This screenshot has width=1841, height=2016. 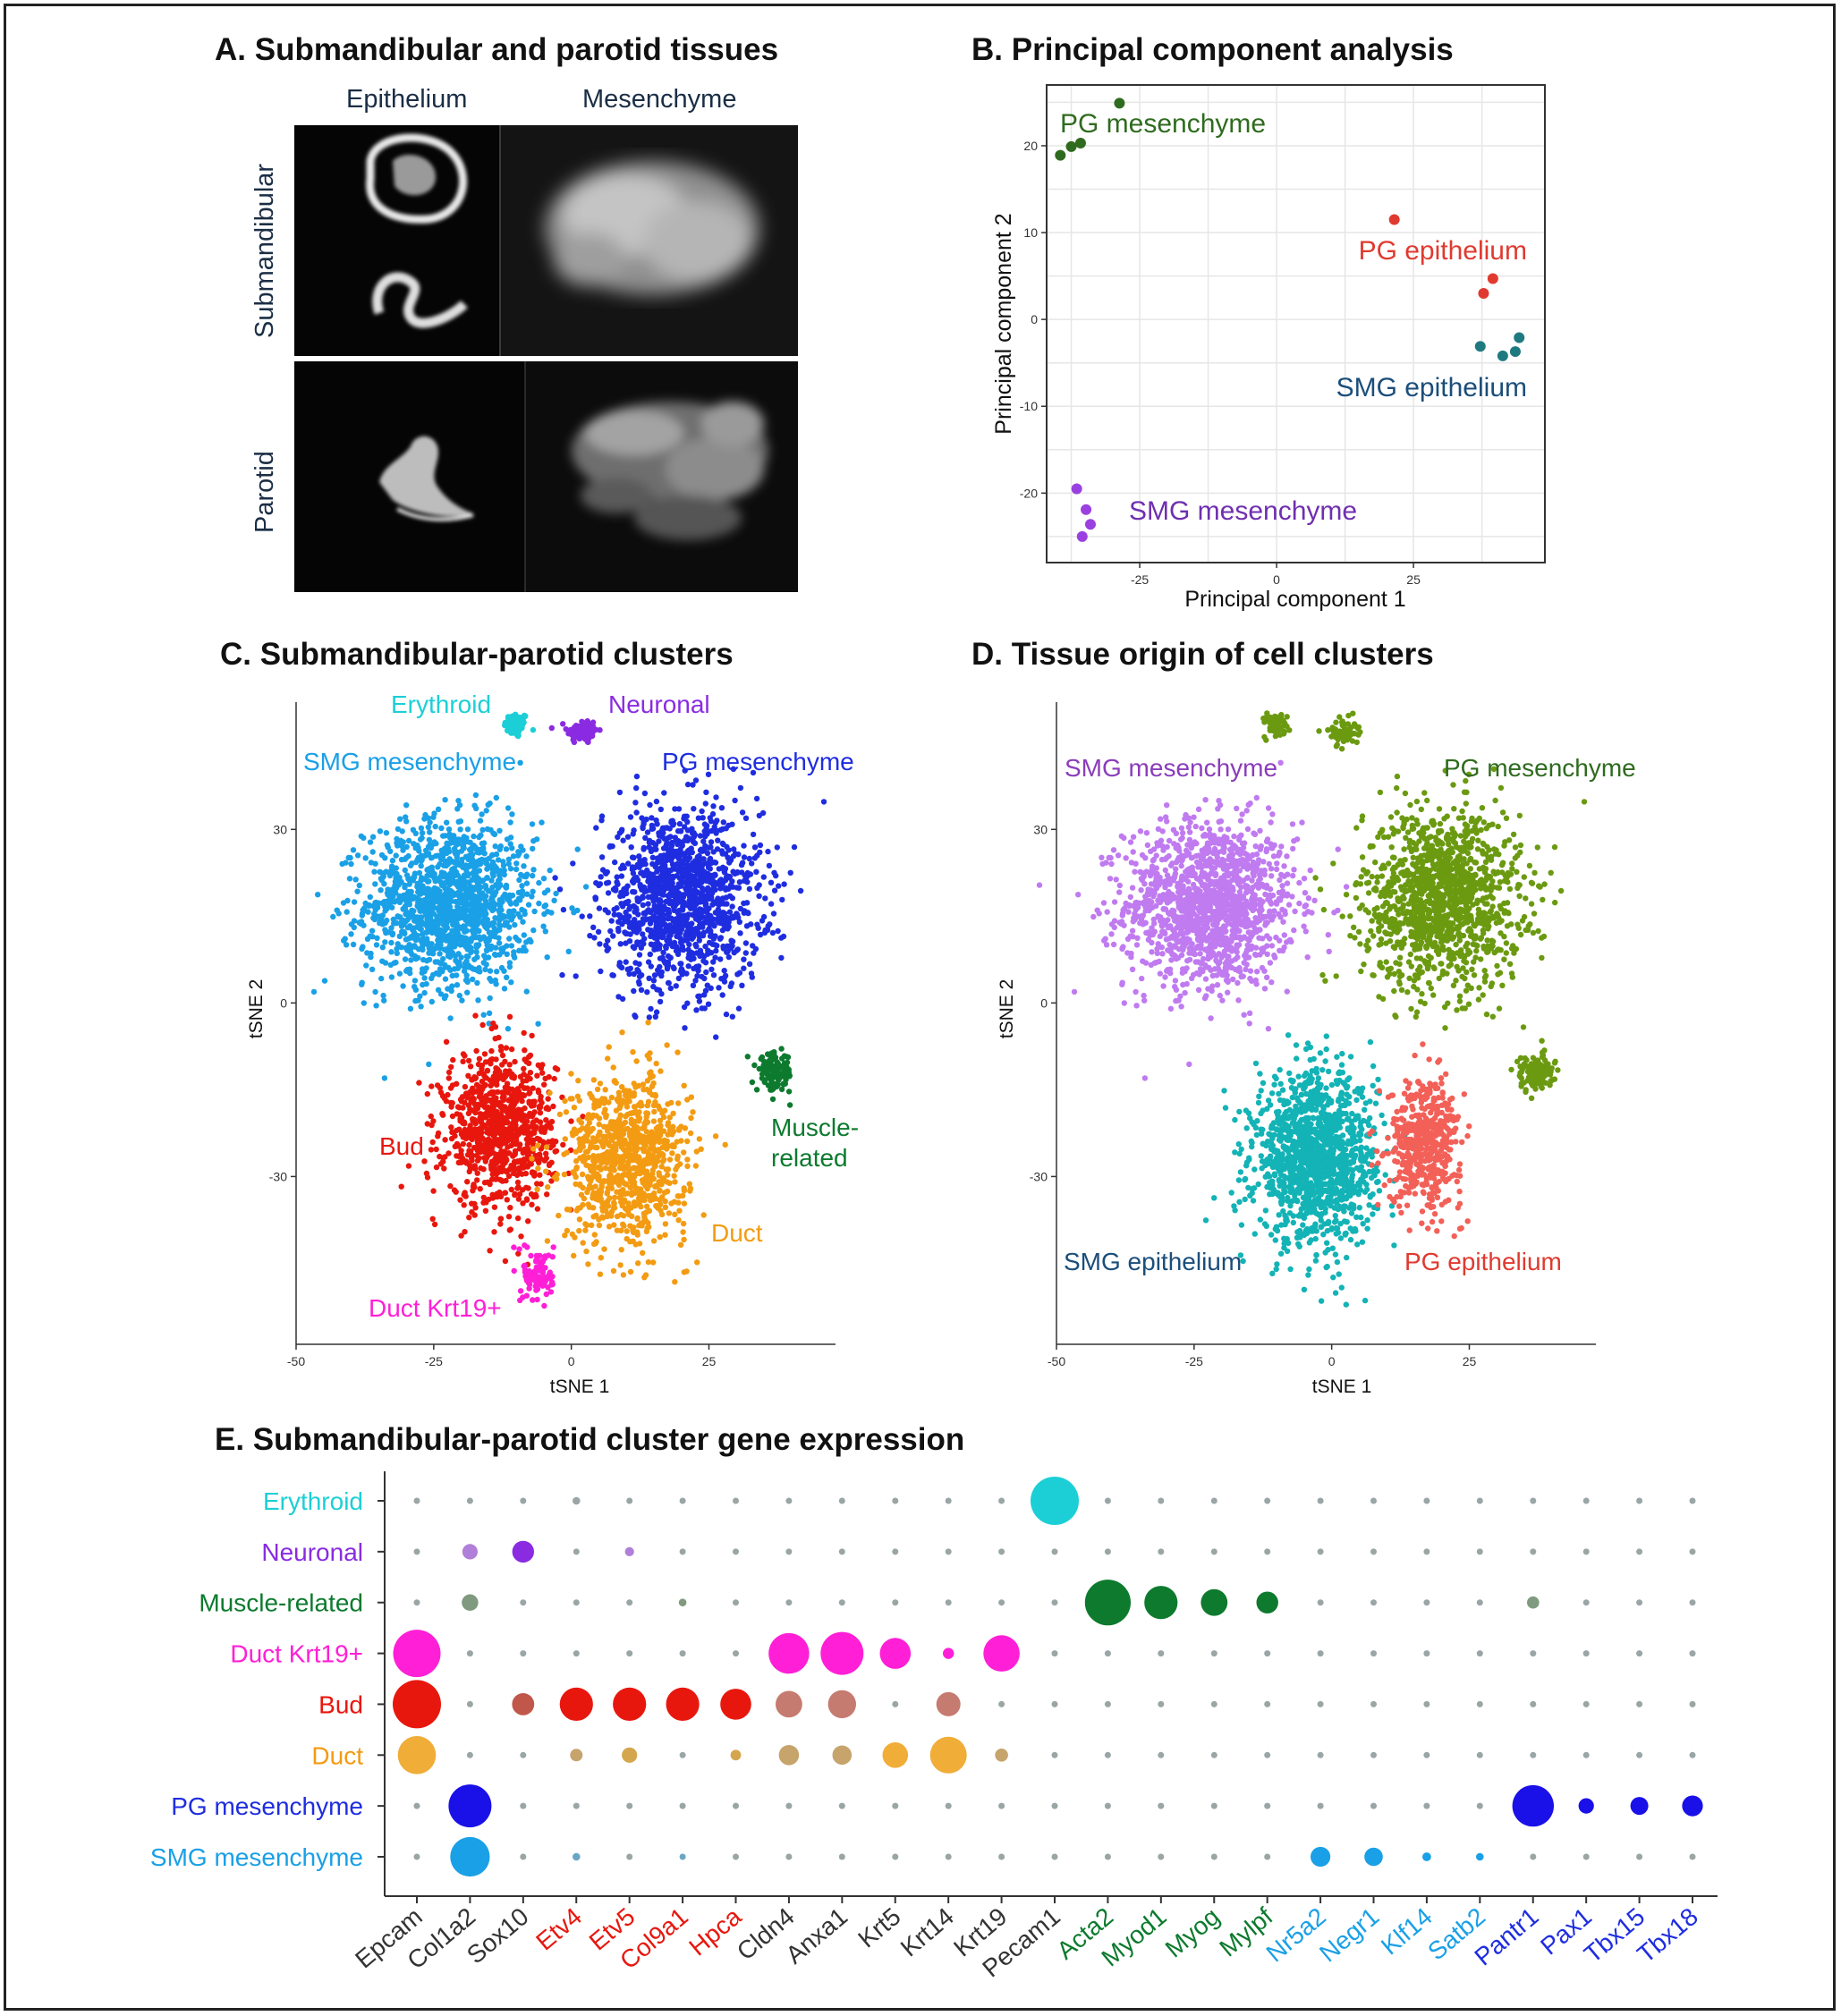 What do you see at coordinates (546, 477) in the screenshot?
I see `parotid-micrograph` at bounding box center [546, 477].